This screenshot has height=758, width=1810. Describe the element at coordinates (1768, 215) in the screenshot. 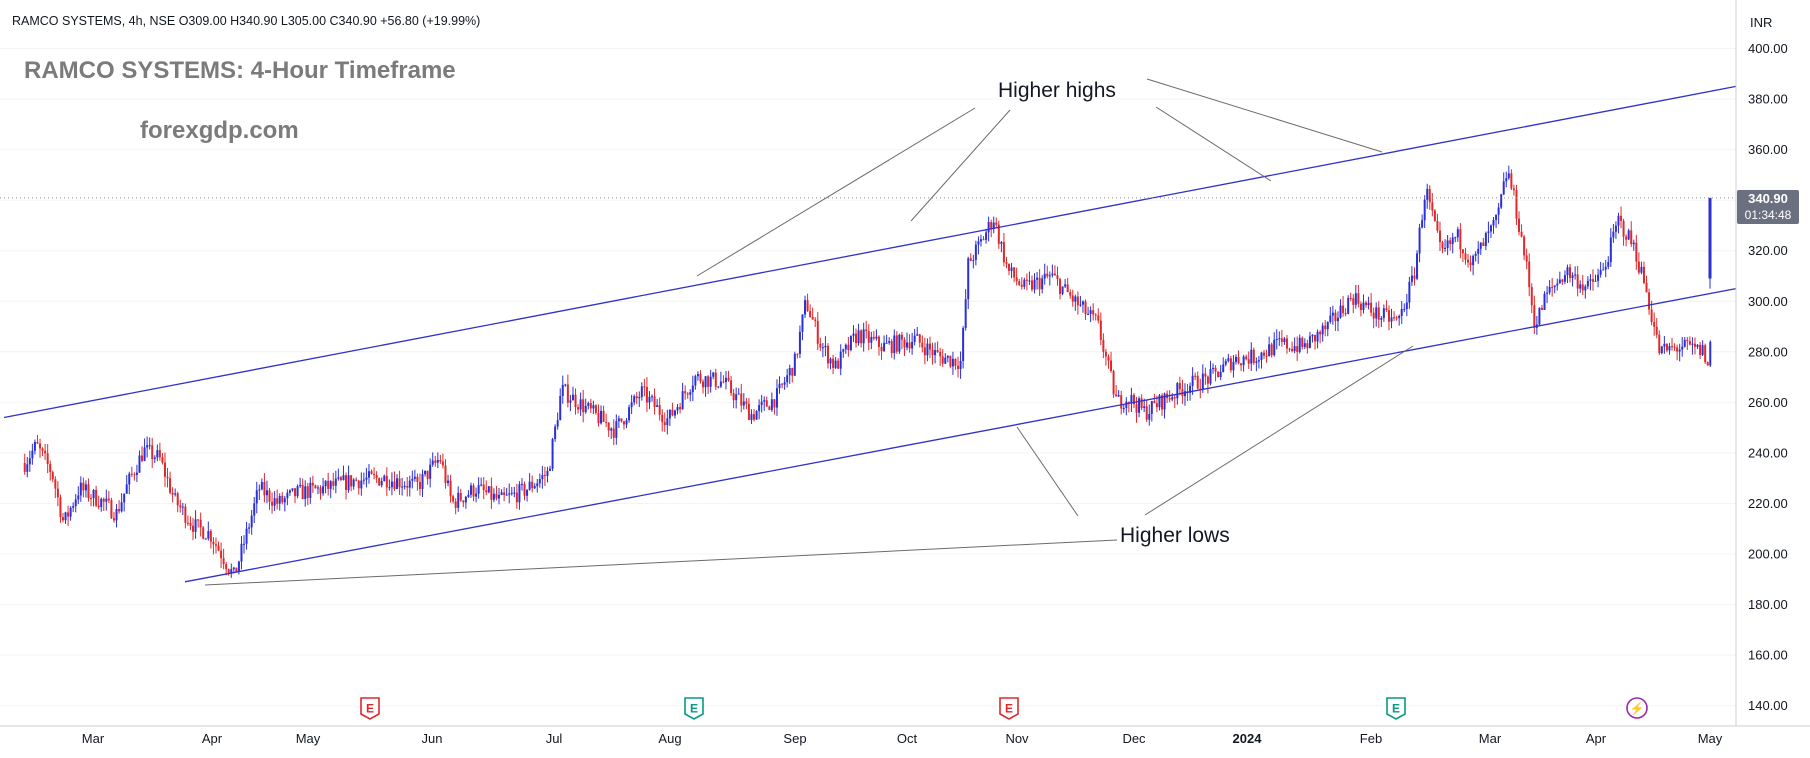

I see `price-tag-countdown: 01:34:48` at that location.